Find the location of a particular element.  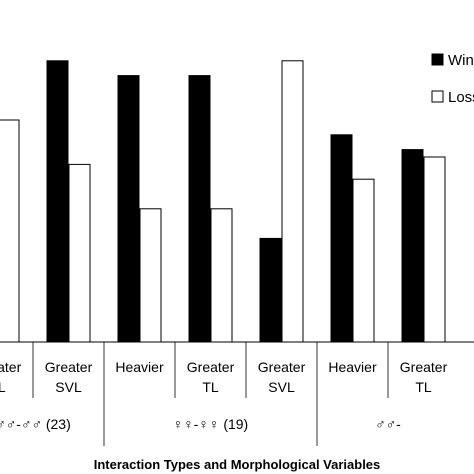

group-label: ♂♂- is located at coordinates (388, 424).